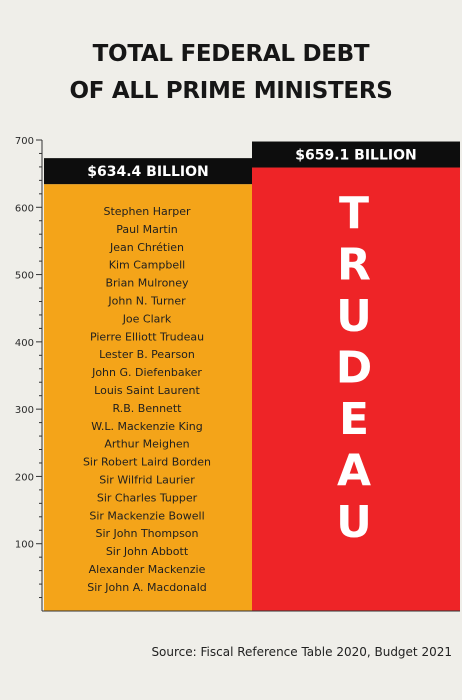 This screenshot has height=700, width=462. Describe the element at coordinates (24, 141) in the screenshot. I see `y-tick-label: 700` at that location.